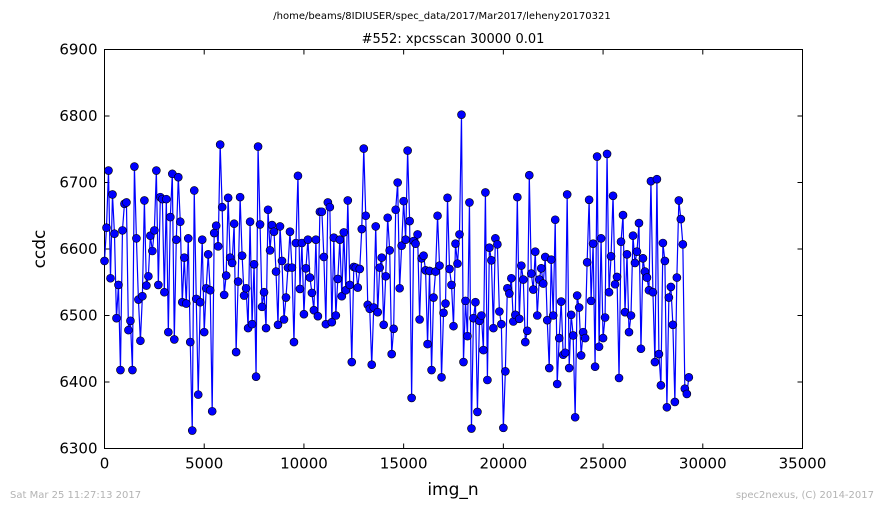  Describe the element at coordinates (204, 464) in the screenshot. I see `x-tick-label: 5000` at that location.